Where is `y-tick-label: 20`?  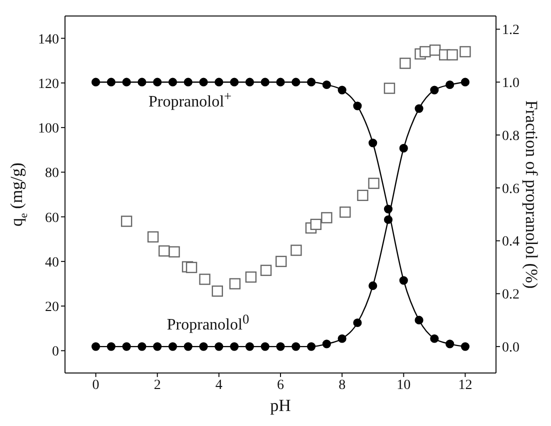 y-tick-label: 20 is located at coordinates (52, 308).